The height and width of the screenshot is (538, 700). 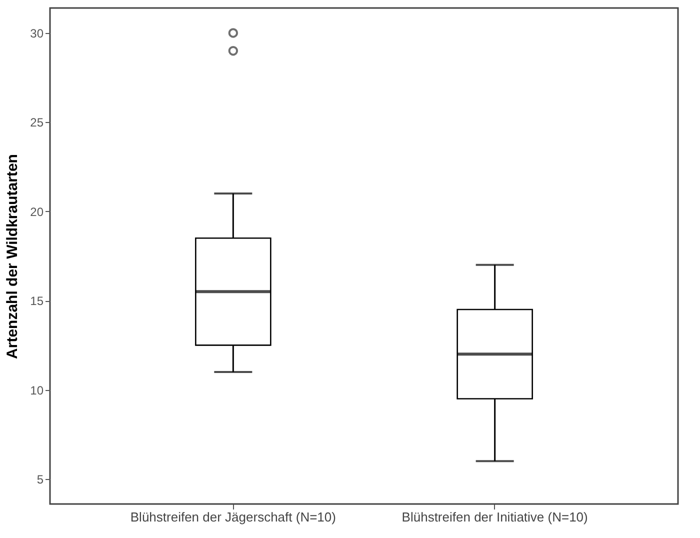 I want to click on x-tick-label: Blühstreifen der Initiative (N=10), so click(x=495, y=517).